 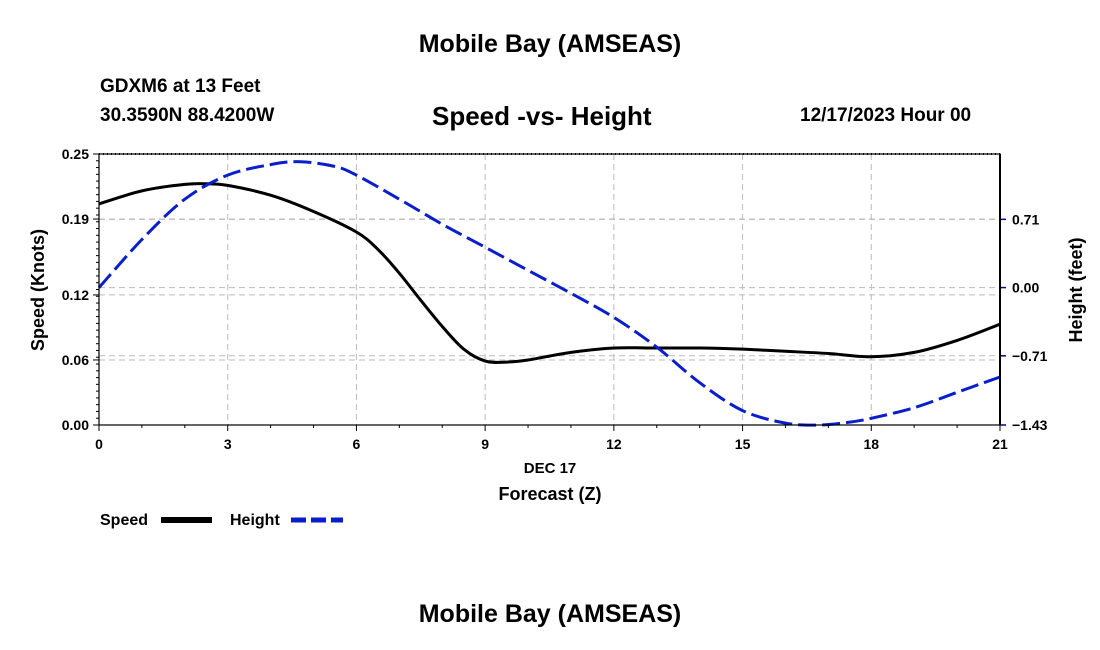 What do you see at coordinates (1025, 219) in the screenshot?
I see `y2-tick-label: 0.71` at bounding box center [1025, 219].